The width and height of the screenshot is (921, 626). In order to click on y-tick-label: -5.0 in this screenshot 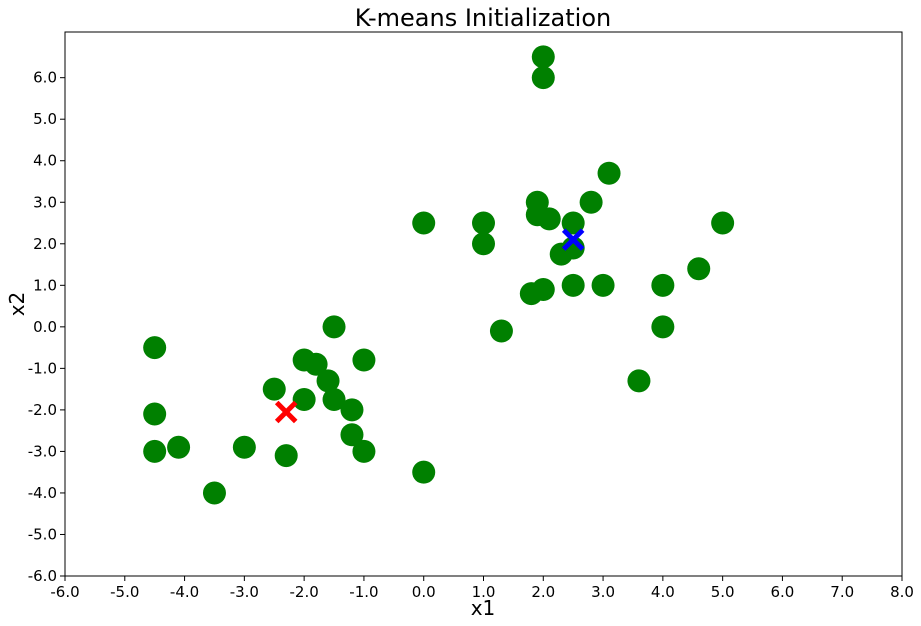, I will do `click(42, 534)`.